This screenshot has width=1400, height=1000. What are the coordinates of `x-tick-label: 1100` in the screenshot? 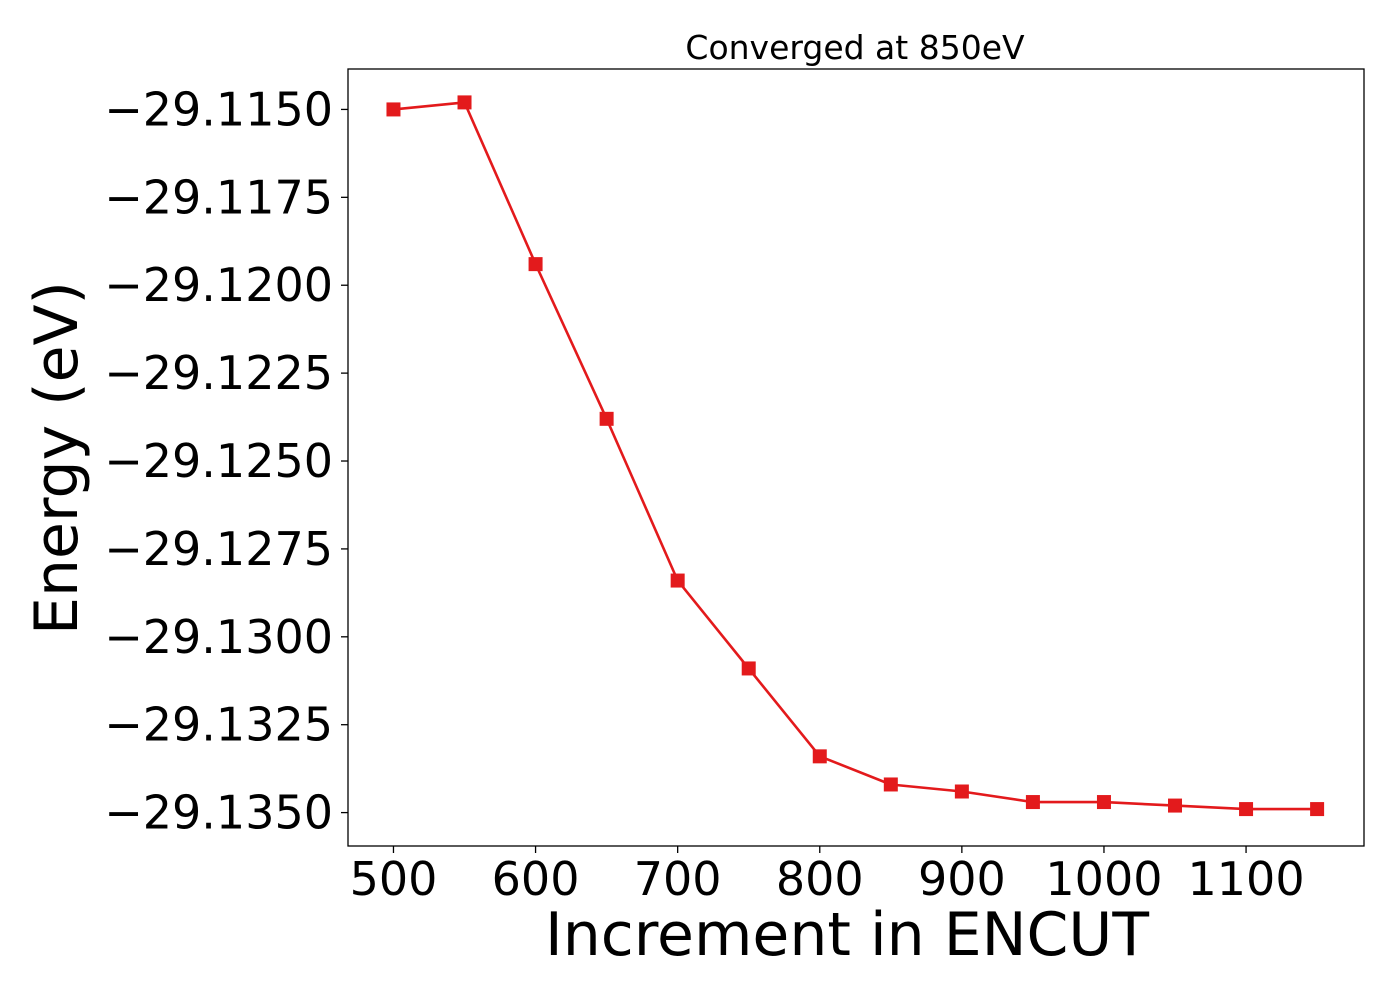 It's located at (1246, 879).